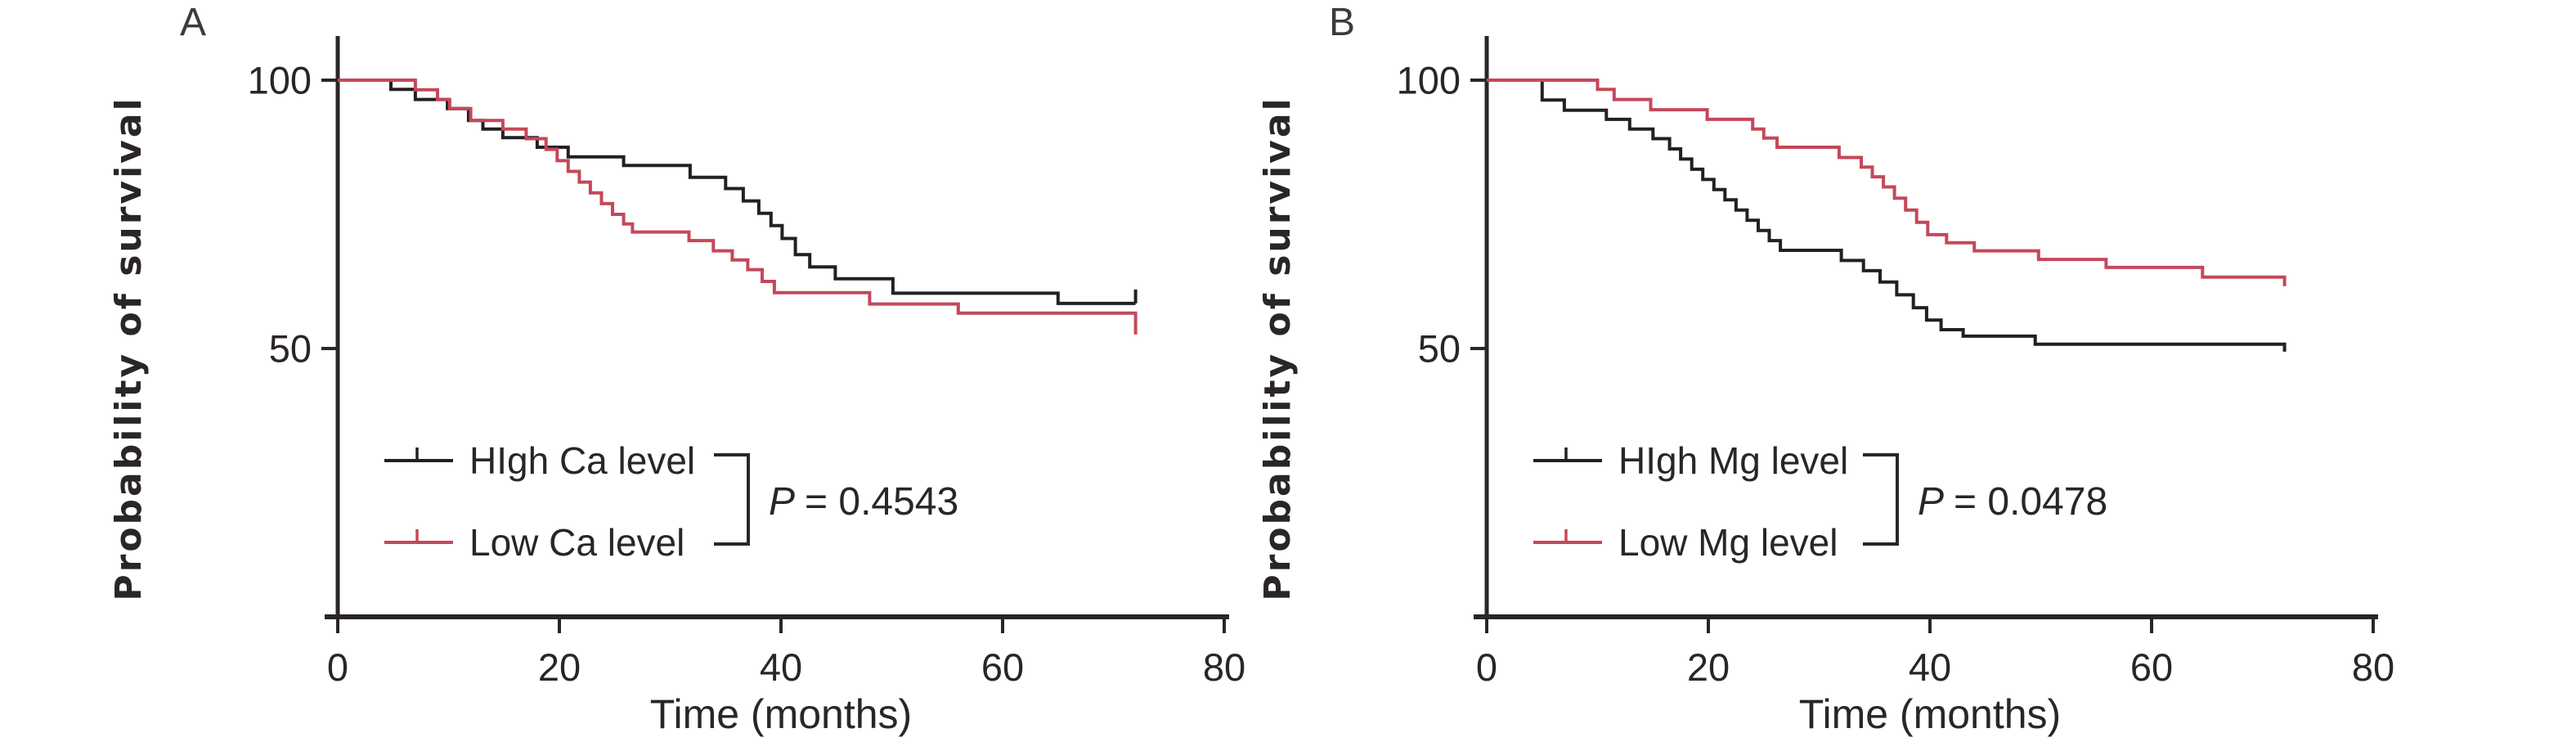 The width and height of the screenshot is (2576, 742). I want to click on legend-label: Low Ca level, so click(576, 542).